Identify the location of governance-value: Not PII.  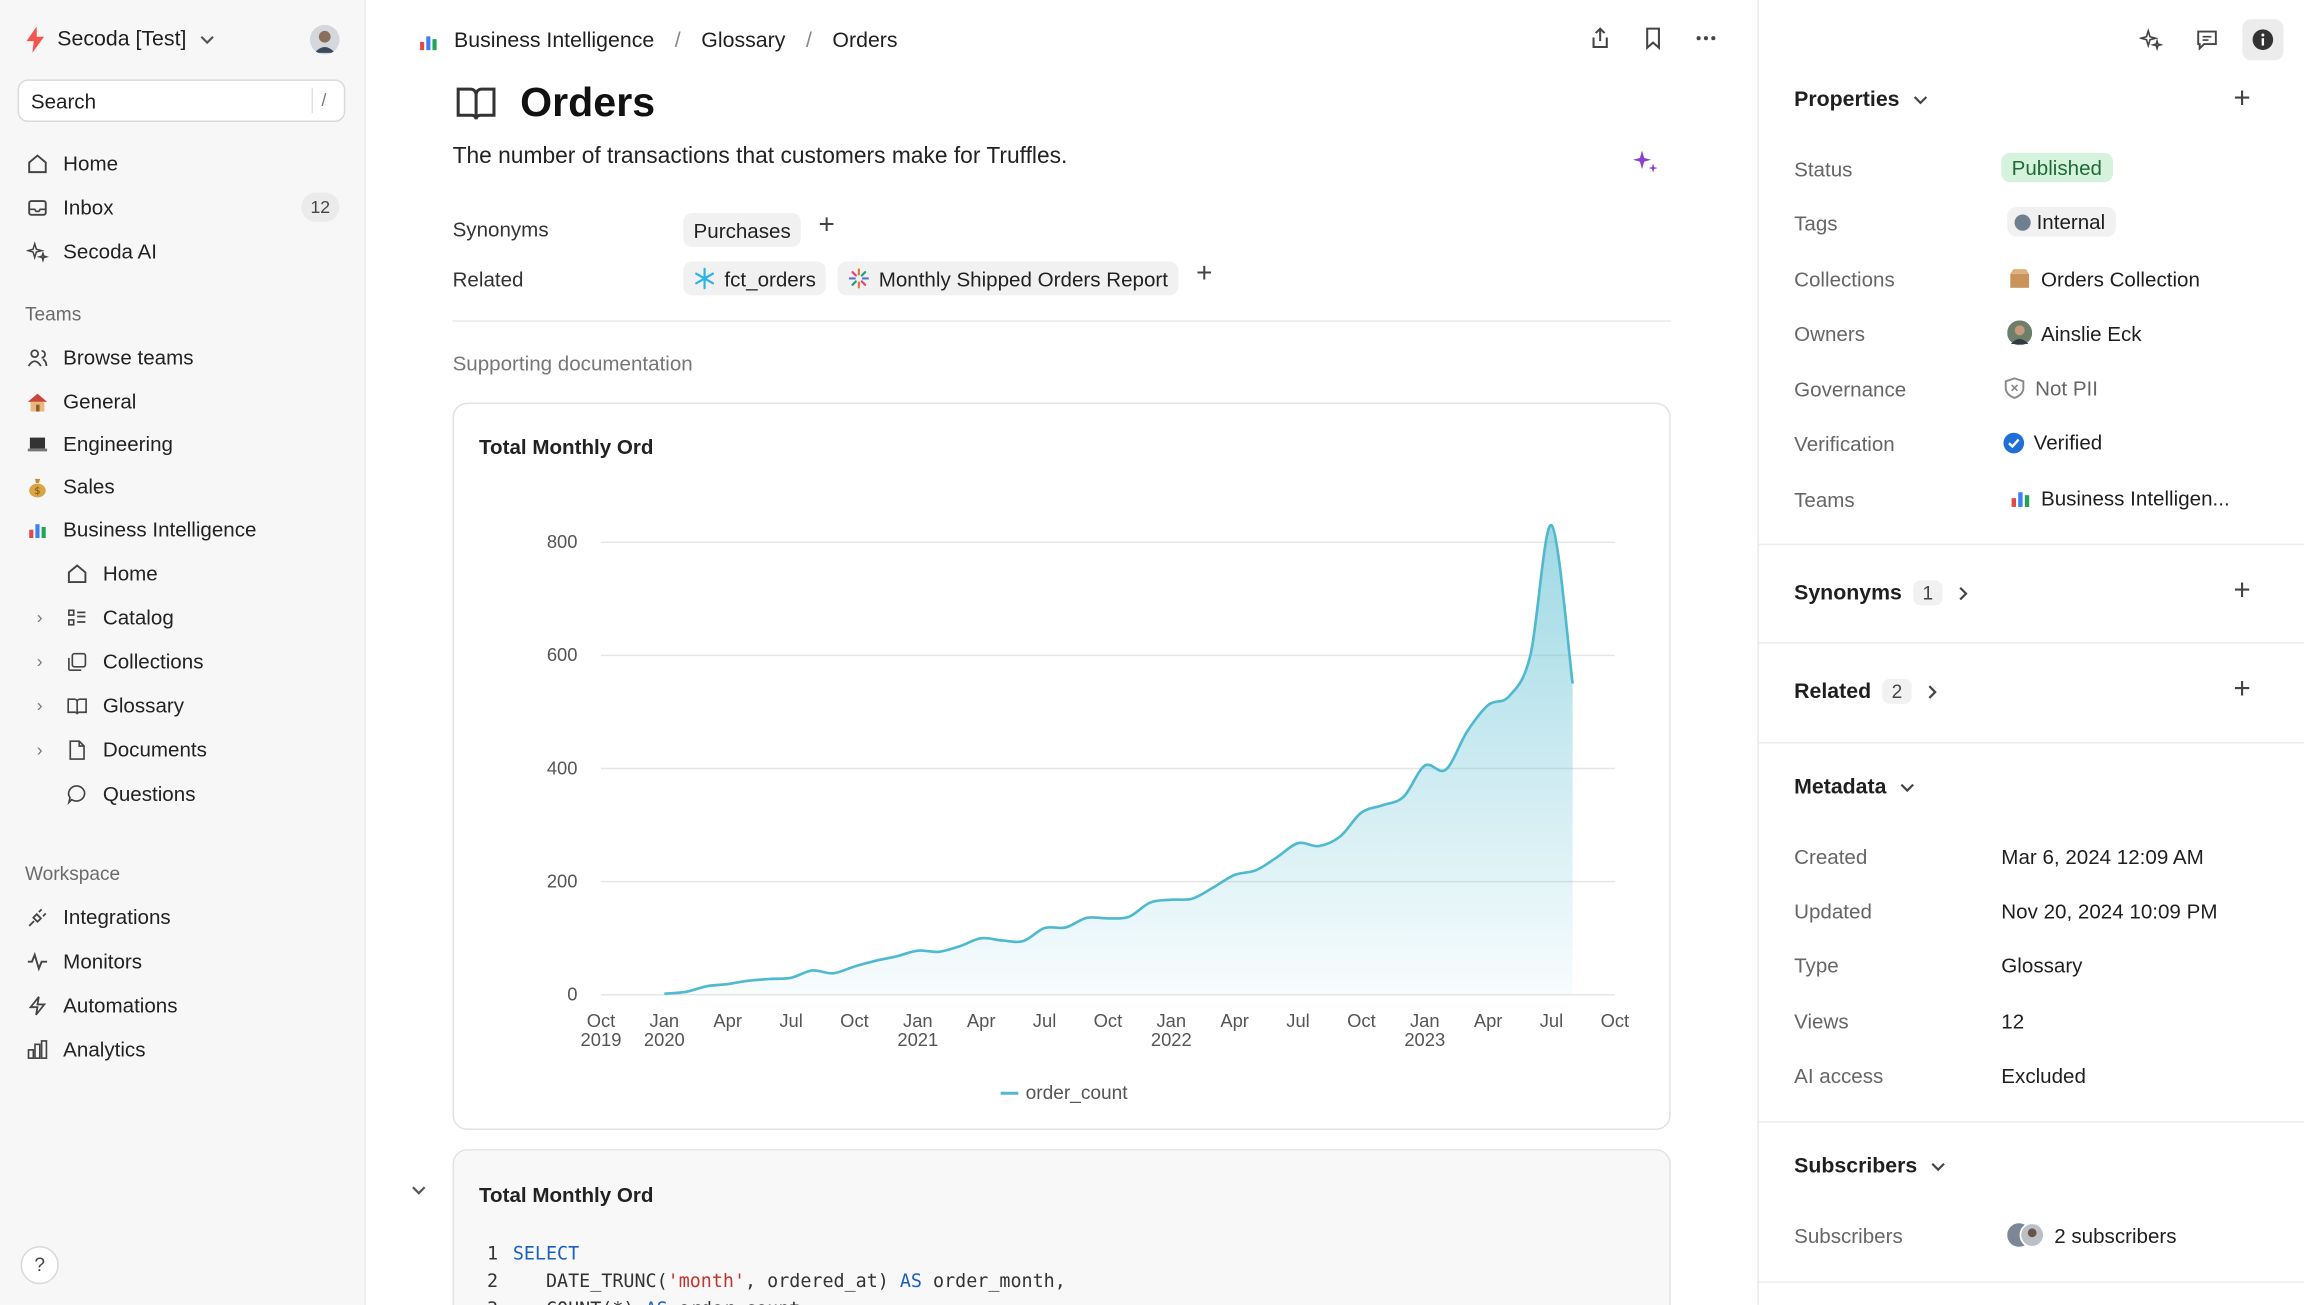
(2050, 388).